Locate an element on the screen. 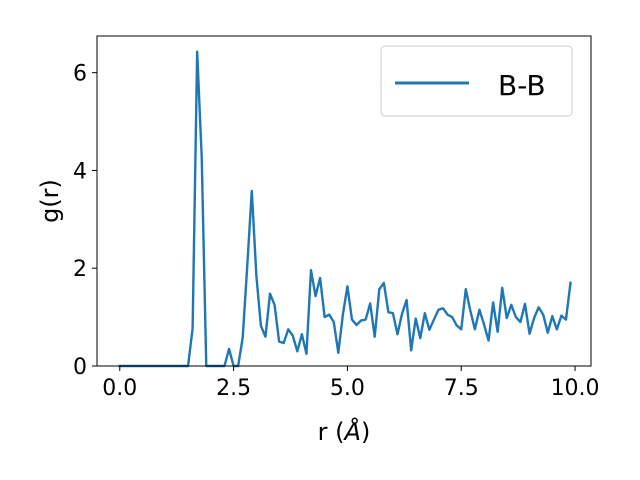 The image size is (640, 480). x-axis-label-unit: Å is located at coordinates (352, 431).